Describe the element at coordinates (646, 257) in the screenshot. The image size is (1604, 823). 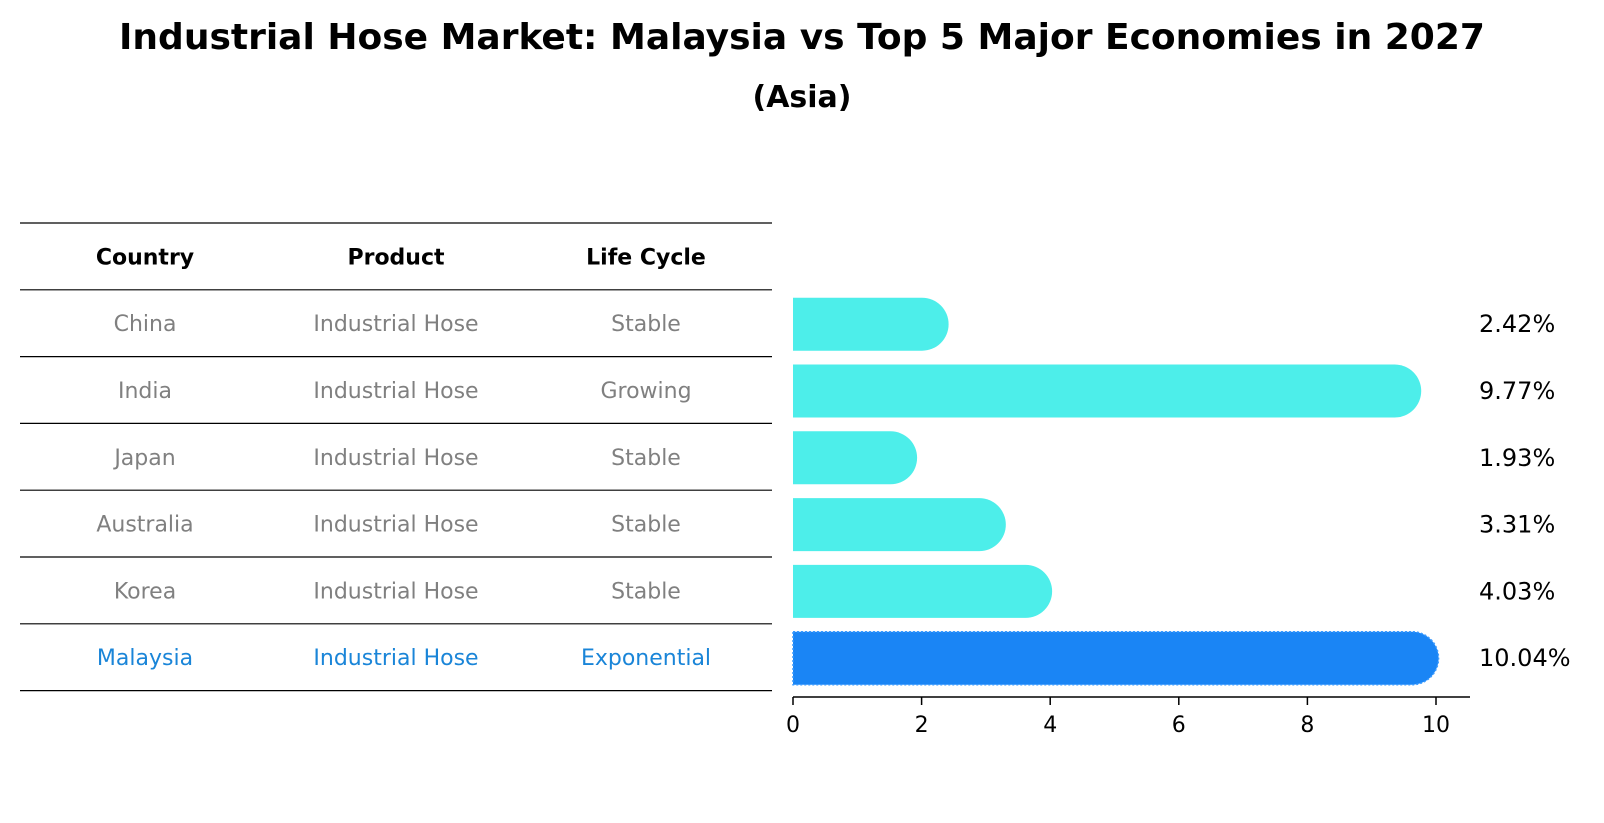
I see `life-cycle-header: Life Cycle` at that location.